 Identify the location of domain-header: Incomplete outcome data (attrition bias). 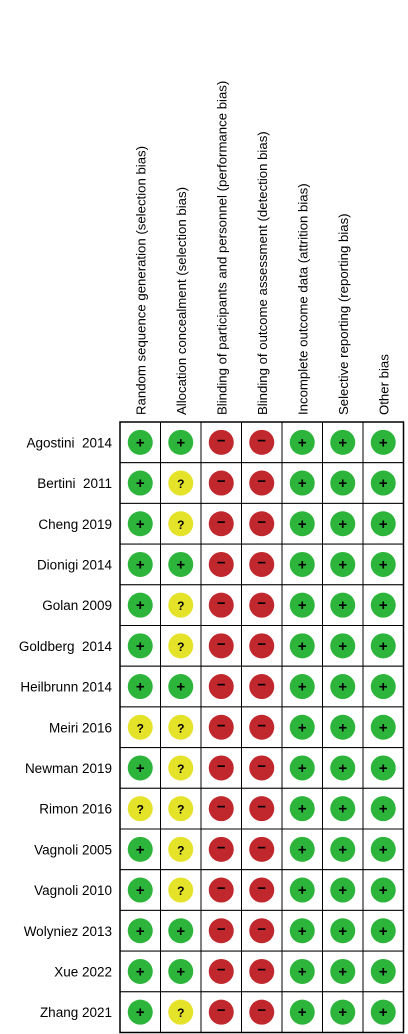
(302, 299).